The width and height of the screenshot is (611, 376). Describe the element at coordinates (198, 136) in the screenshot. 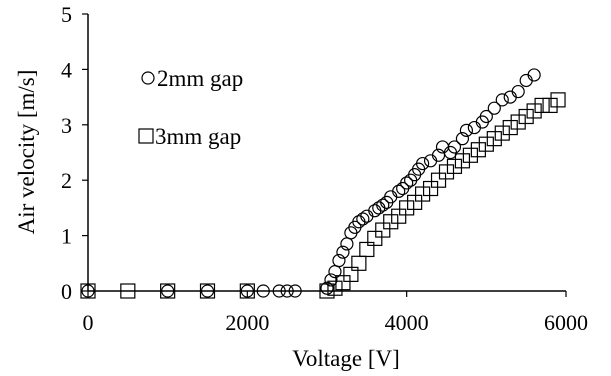

I see `legend-label: 3mm gap` at that location.